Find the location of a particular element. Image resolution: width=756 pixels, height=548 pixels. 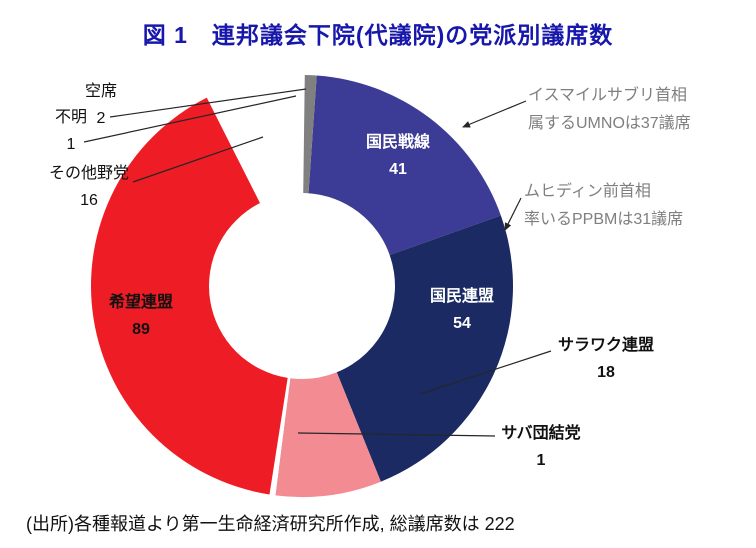

segment-name: サバ団結党 is located at coordinates (541, 433).